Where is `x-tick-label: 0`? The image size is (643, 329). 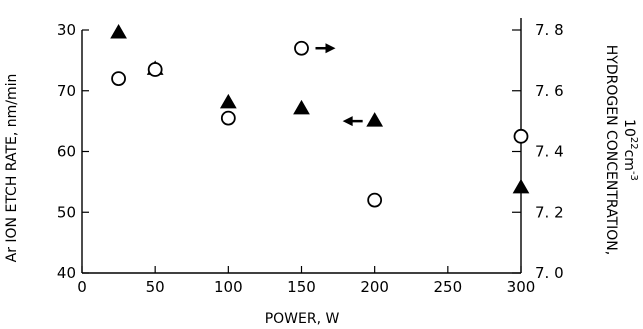 x-tick-label: 0 is located at coordinates (82, 287).